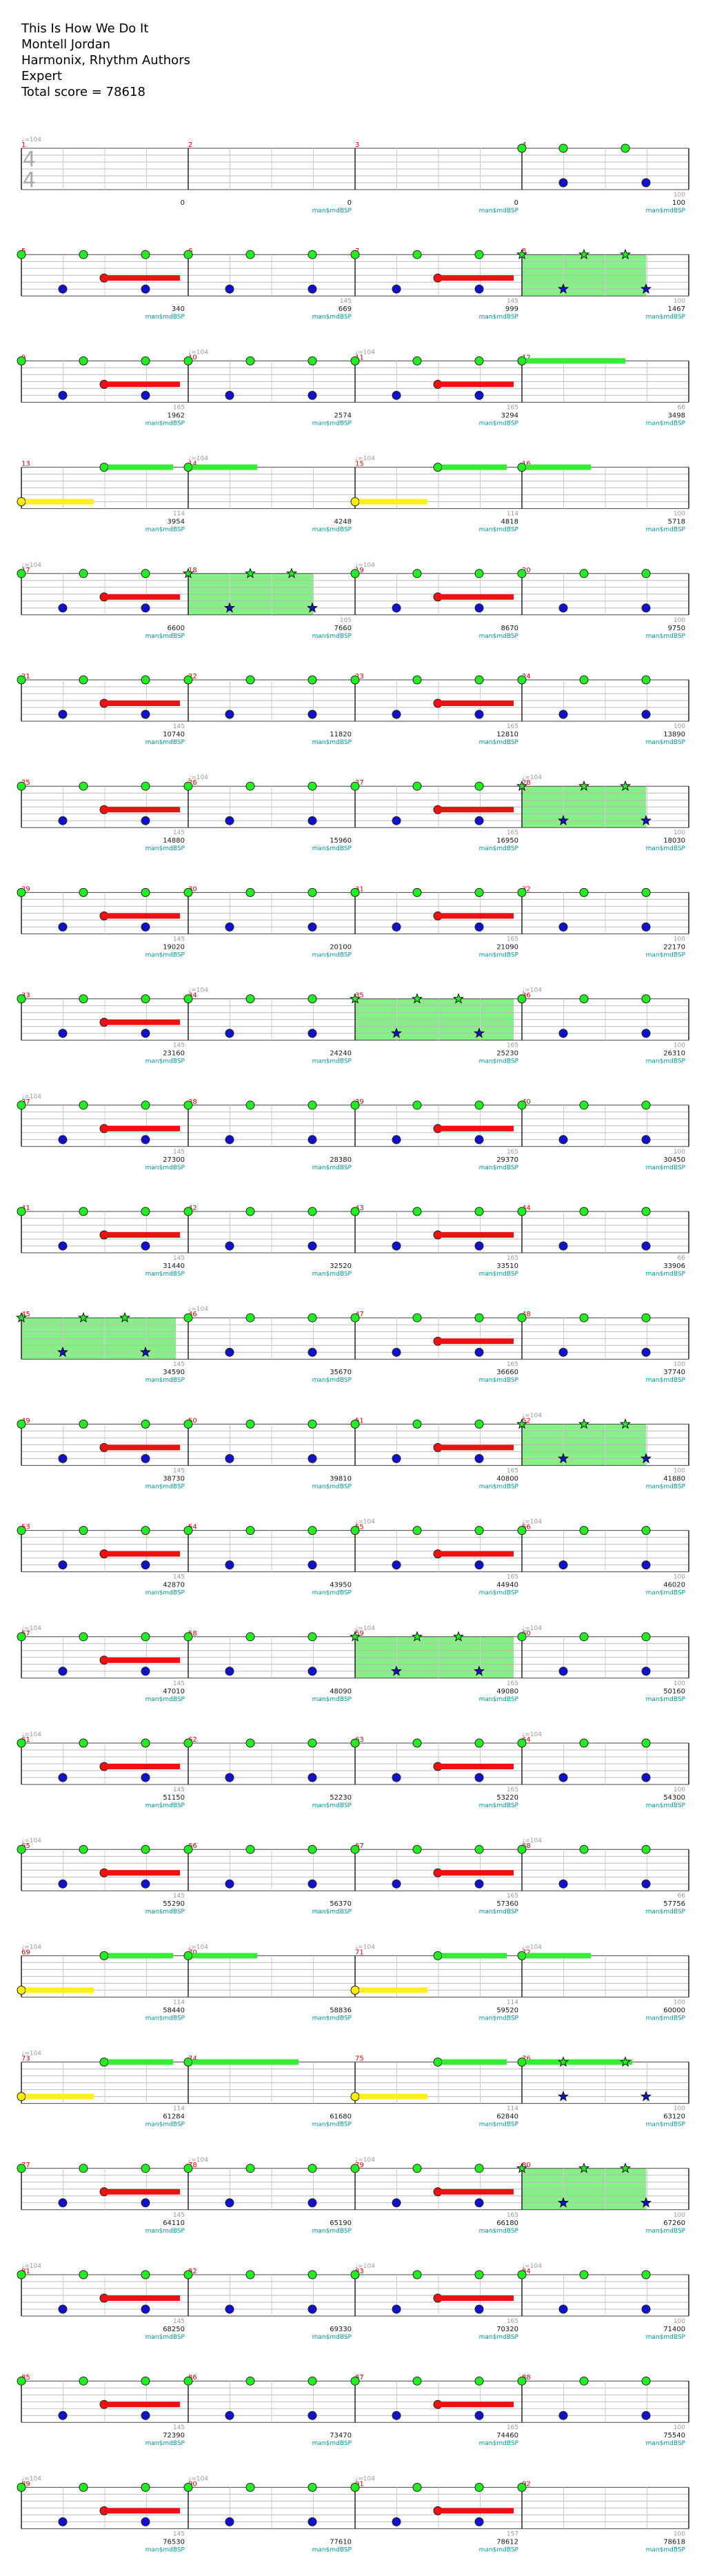 This screenshot has height=2576, width=706. What do you see at coordinates (360, 1846) in the screenshot?
I see `measure-number: 67` at bounding box center [360, 1846].